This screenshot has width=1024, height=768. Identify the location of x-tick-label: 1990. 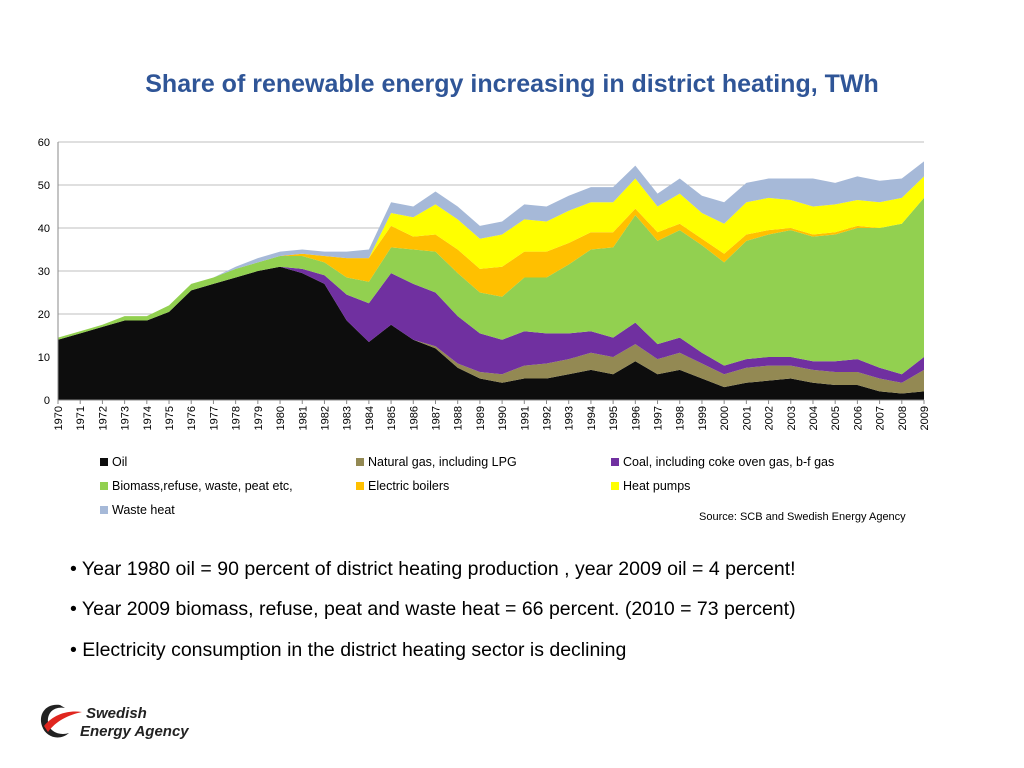
(503, 418).